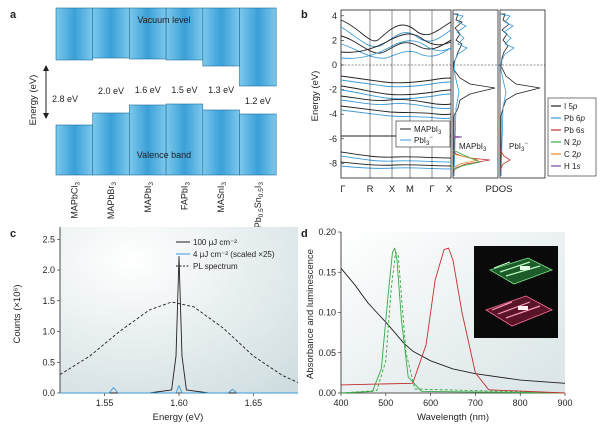  I want to click on band-ytick-label-0: 4, so click(334, 16).